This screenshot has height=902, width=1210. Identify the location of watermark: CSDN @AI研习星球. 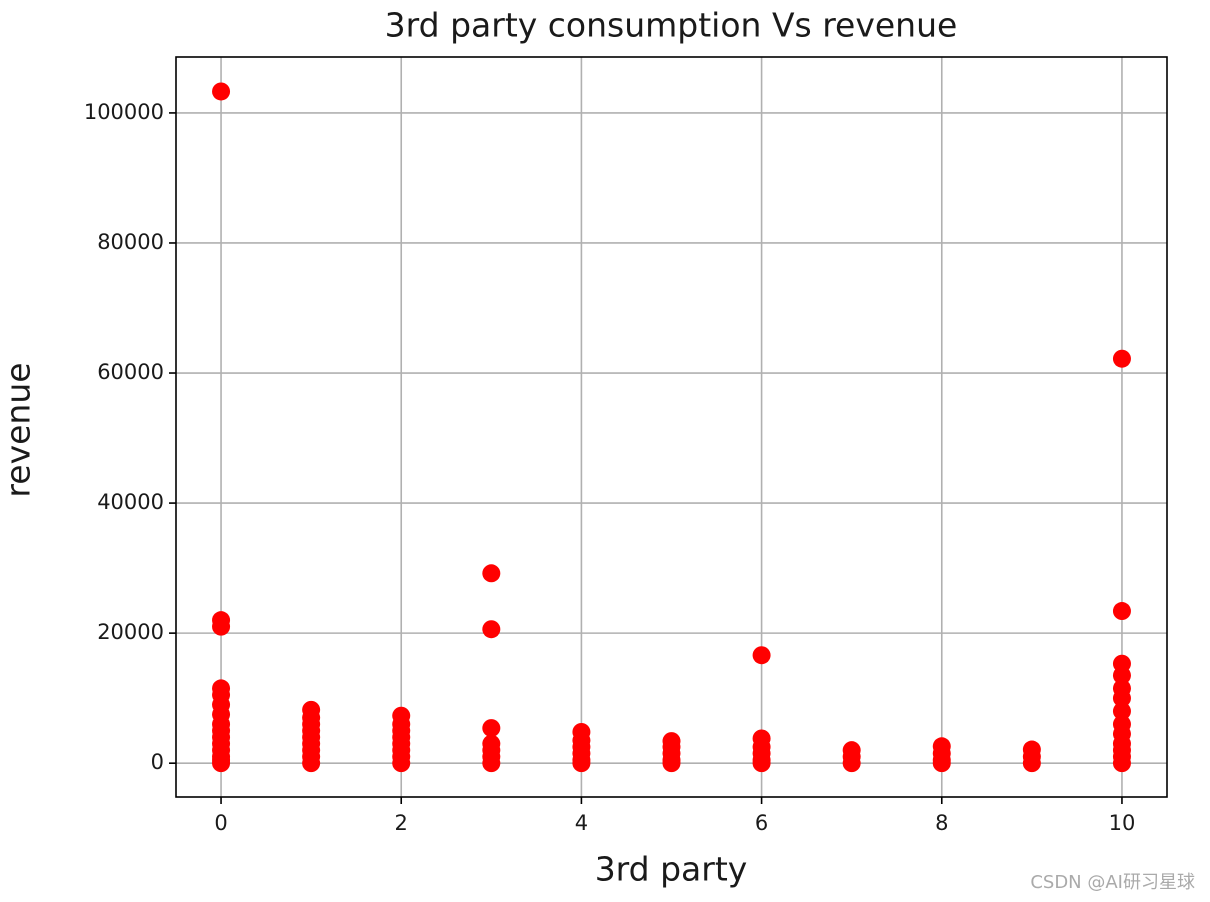
(1112, 882).